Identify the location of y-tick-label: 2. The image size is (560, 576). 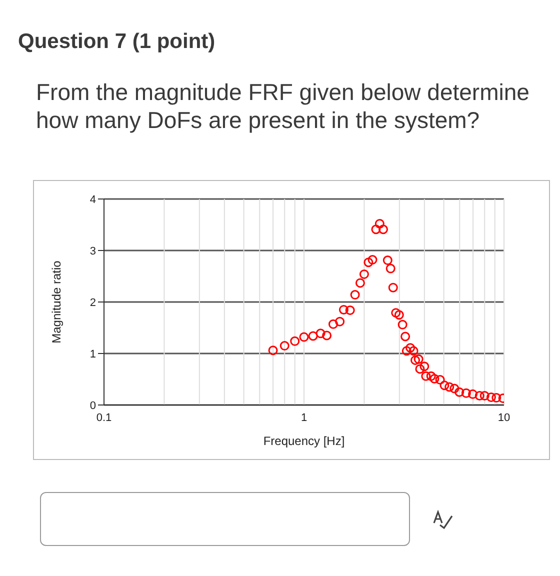
(93, 302).